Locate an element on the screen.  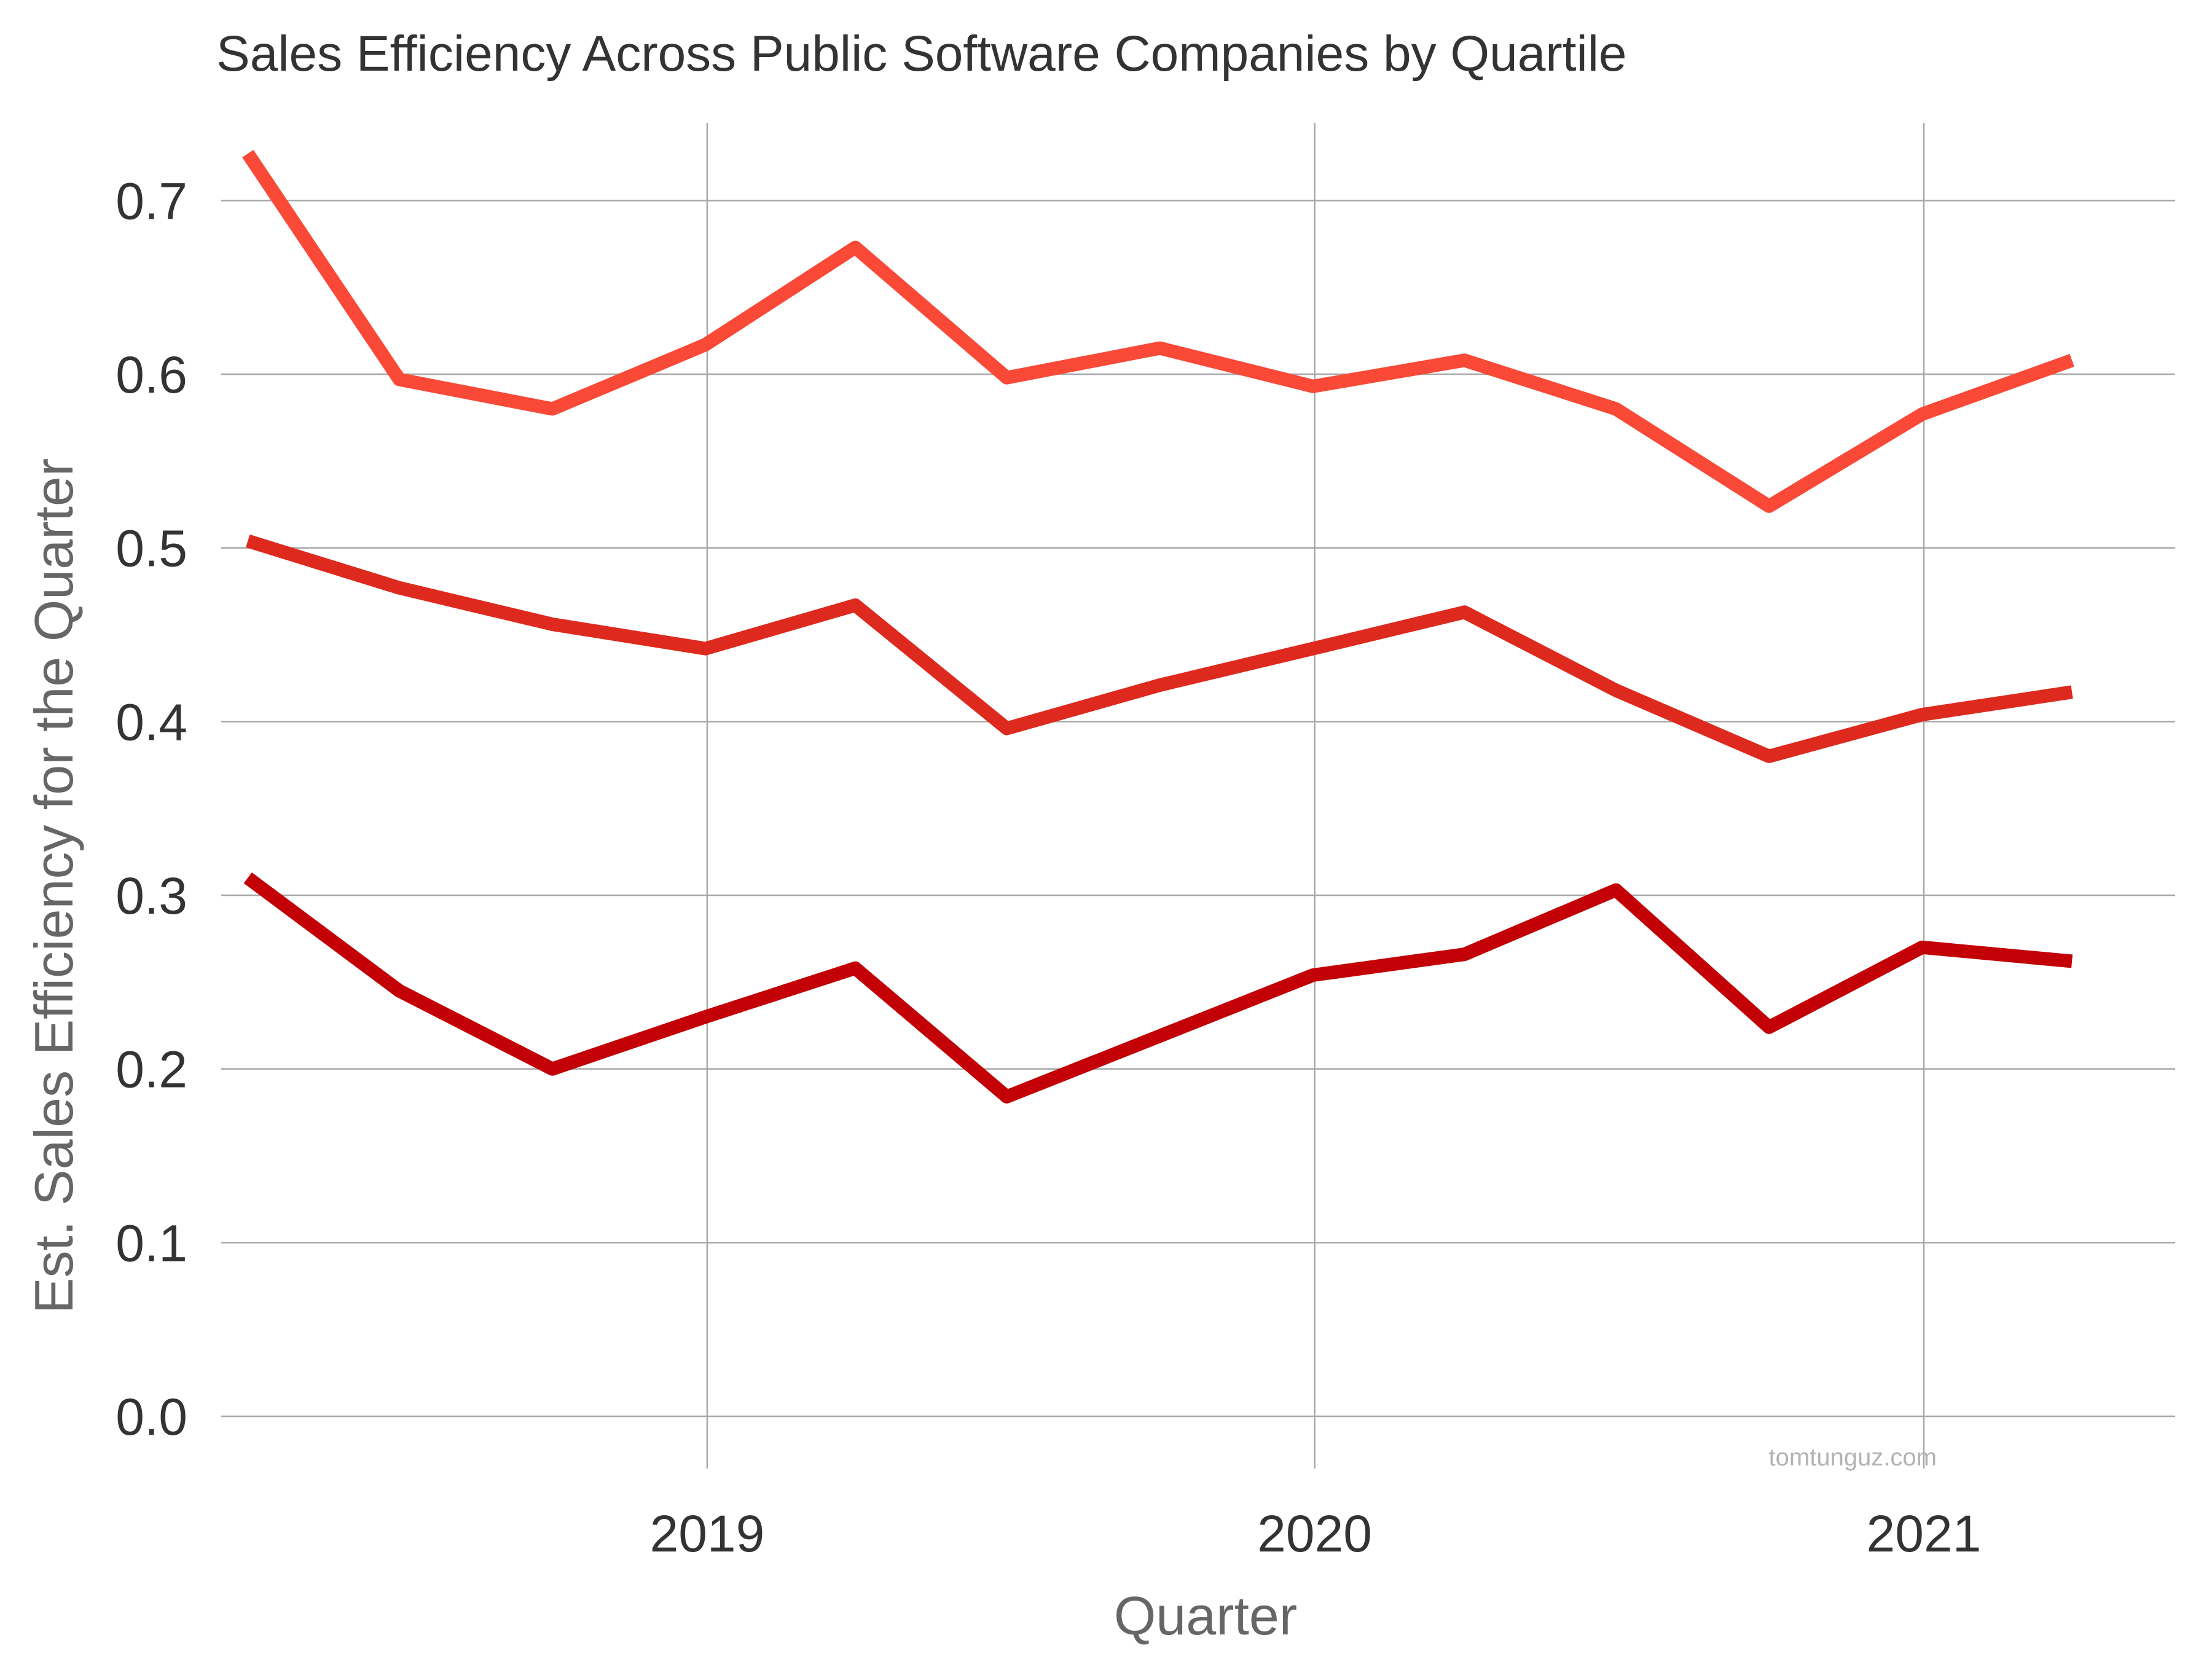
y-tick-label: 0.3 is located at coordinates (151, 896).